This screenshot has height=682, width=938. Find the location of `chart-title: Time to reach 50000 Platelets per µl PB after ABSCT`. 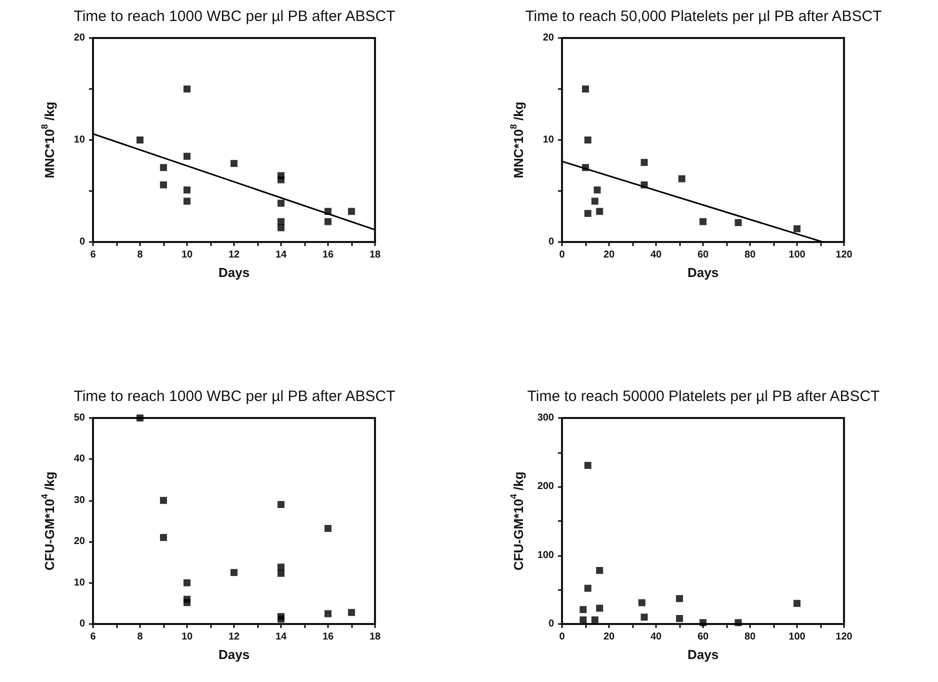

chart-title: Time to reach 50000 Platelets per µl PB after ABSCT is located at coordinates (703, 396).